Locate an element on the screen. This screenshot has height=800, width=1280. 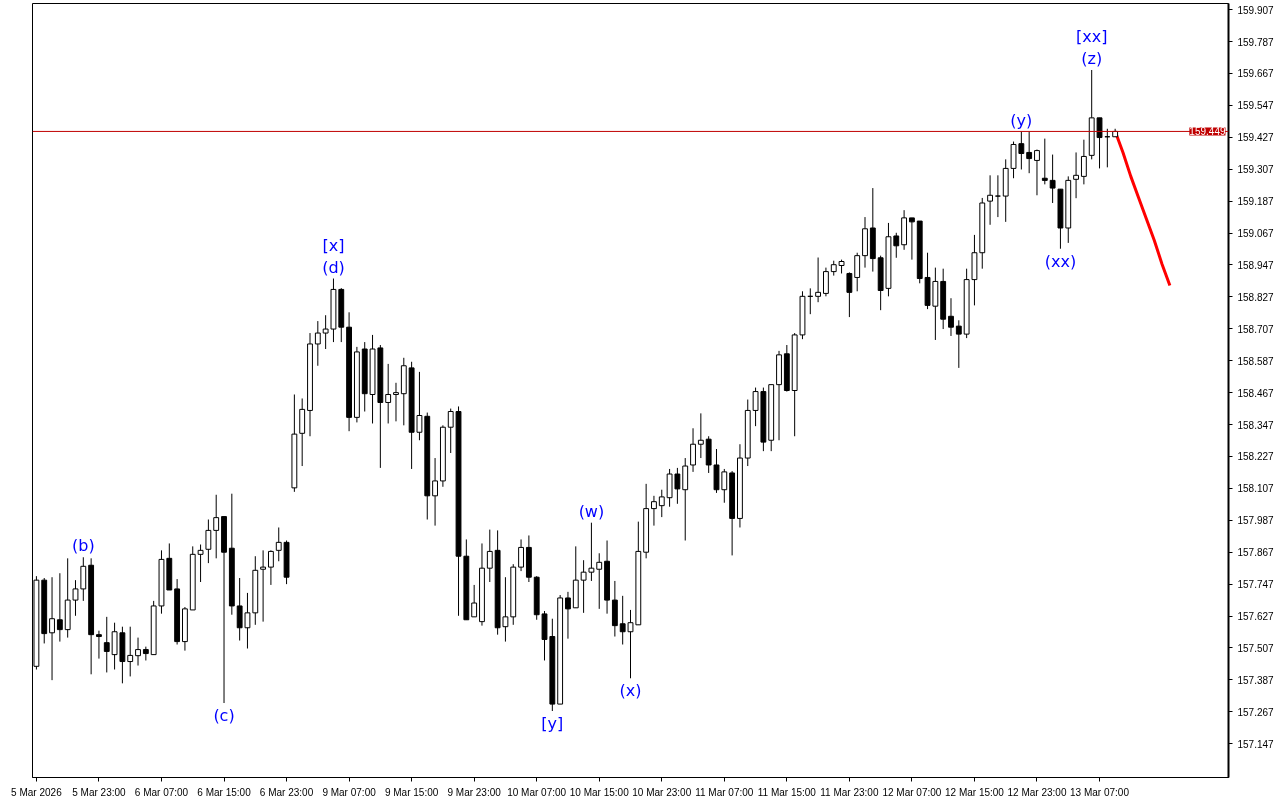
y-tick-label: 158.587 is located at coordinates (1256, 361).